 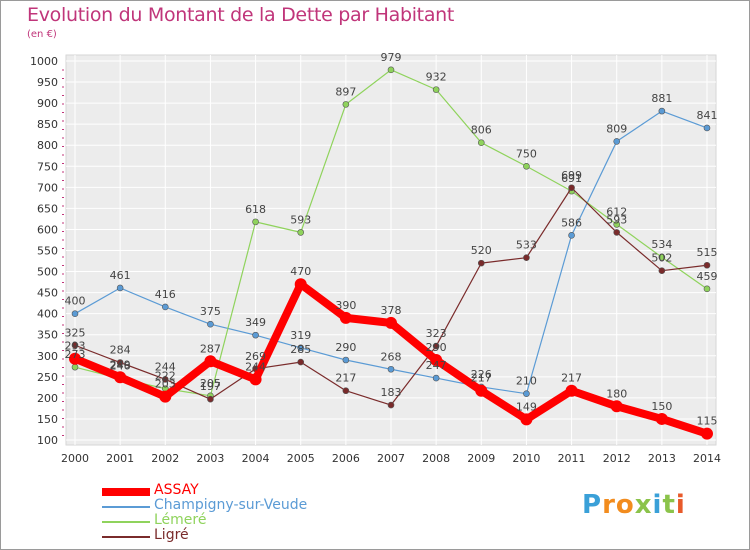 I want to click on x-tick-label: 2012, so click(x=617, y=458).